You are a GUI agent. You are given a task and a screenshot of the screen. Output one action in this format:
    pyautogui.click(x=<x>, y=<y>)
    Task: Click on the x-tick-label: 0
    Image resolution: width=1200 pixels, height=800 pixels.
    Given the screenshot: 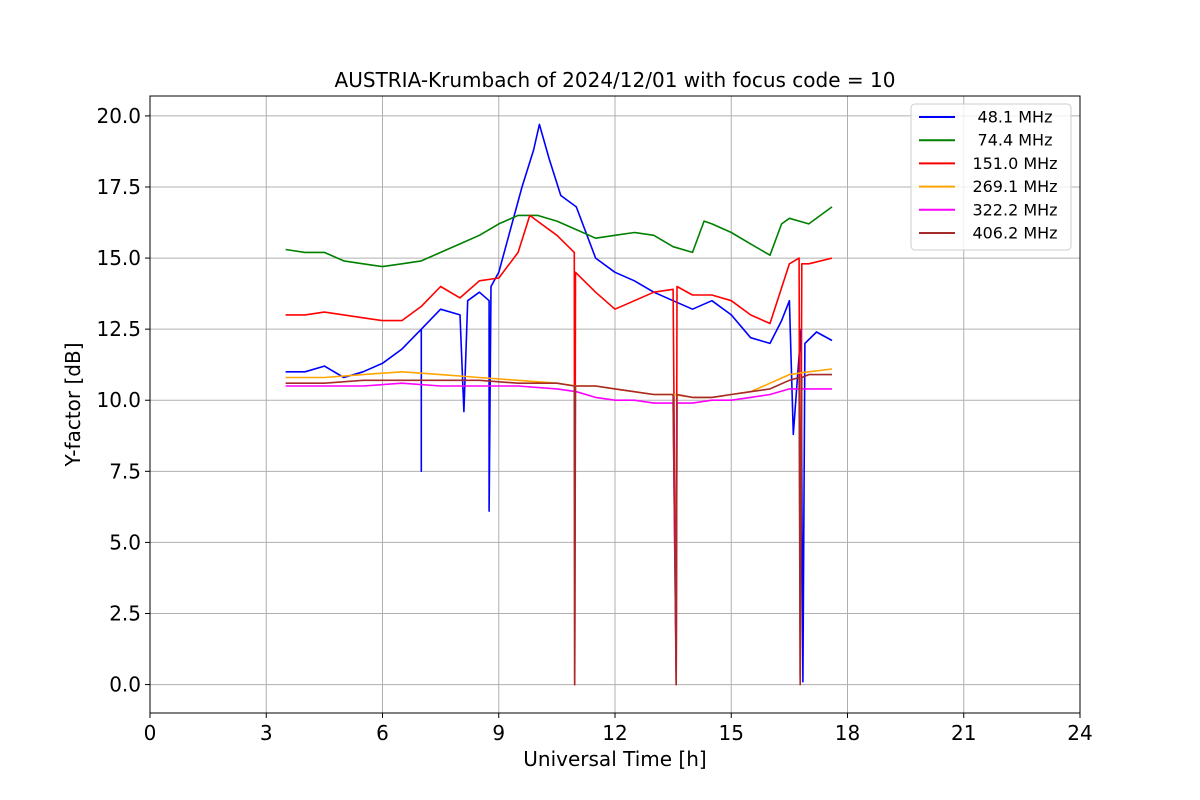 What is the action you would take?
    pyautogui.click(x=150, y=733)
    